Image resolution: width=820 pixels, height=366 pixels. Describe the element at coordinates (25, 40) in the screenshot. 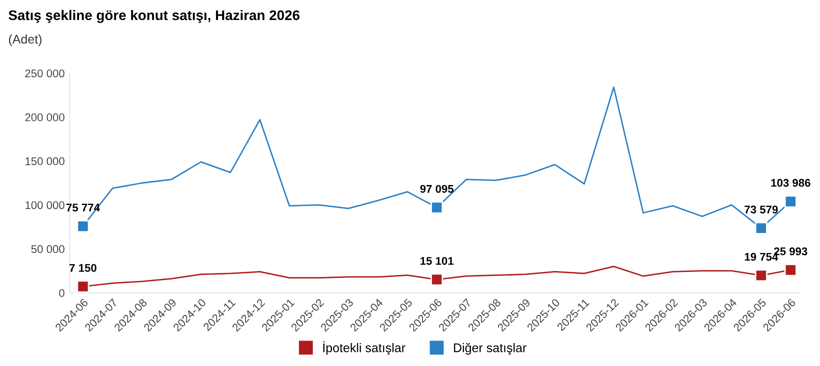

I see `chart-subtitle: (Adet)` at that location.